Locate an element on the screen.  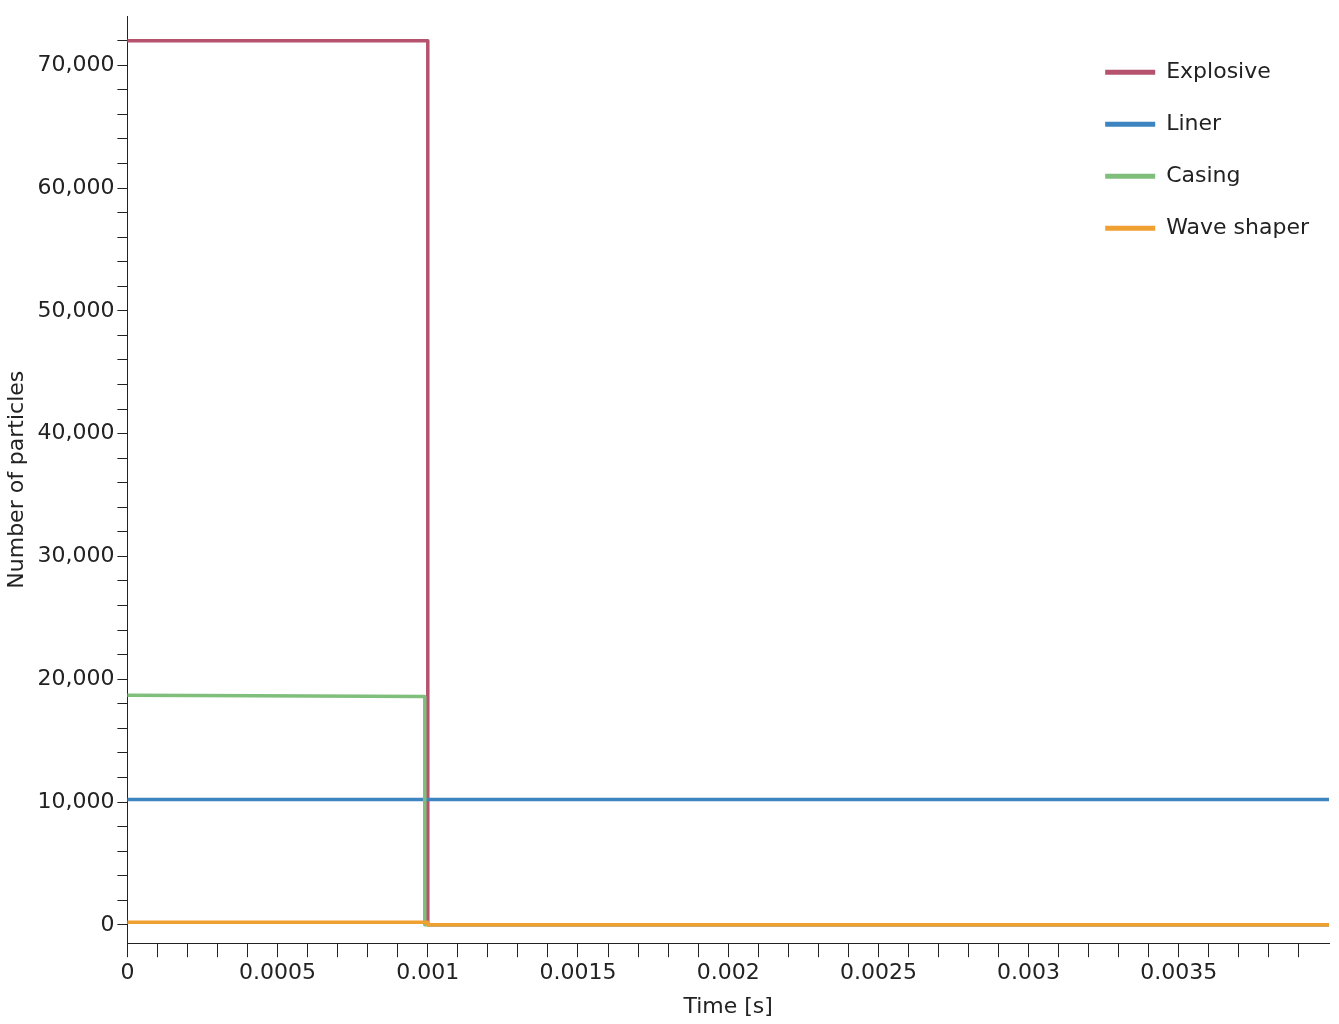
y-tick-label: 20,000 is located at coordinates (76, 677).